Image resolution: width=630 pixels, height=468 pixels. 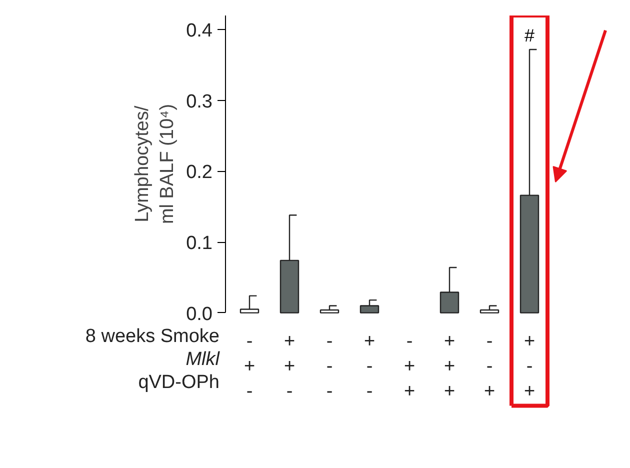 What do you see at coordinates (152, 336) in the screenshot?
I see `text: 8 weeks Smoke` at bounding box center [152, 336].